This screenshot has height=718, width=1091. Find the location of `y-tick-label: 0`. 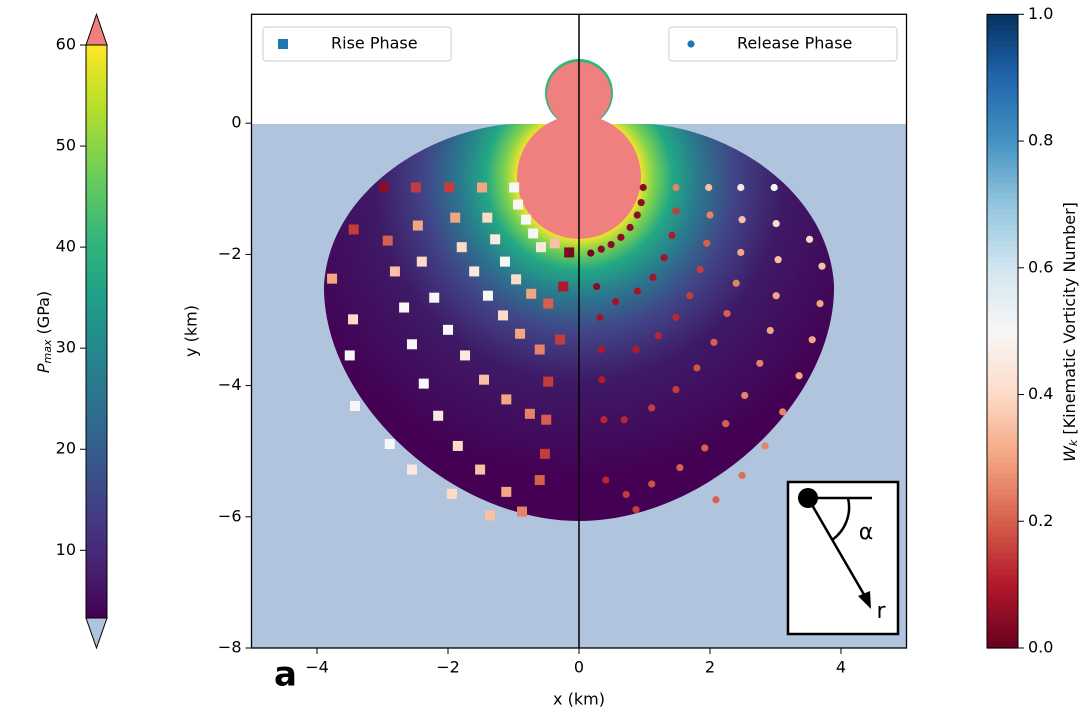

y-tick-label: 0 is located at coordinates (236, 122).